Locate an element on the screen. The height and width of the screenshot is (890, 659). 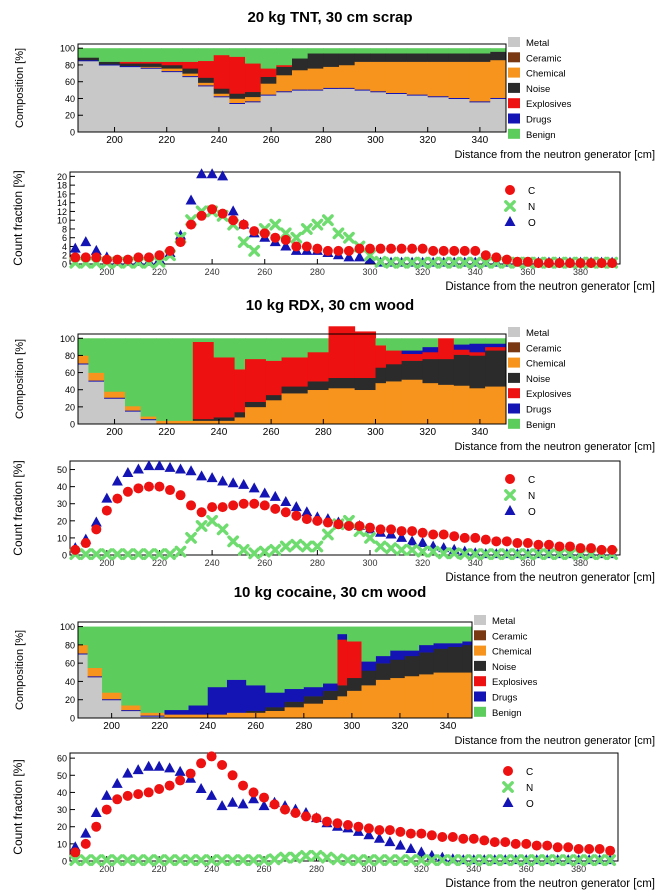
legend-marker-C is located at coordinates (508, 771).